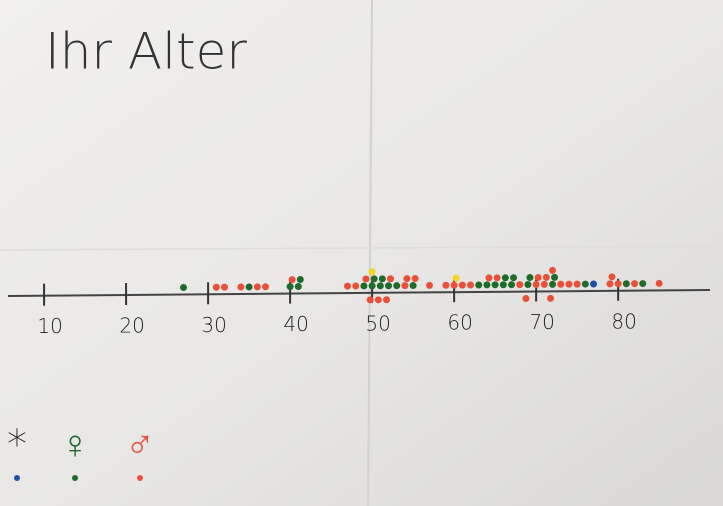  Describe the element at coordinates (49, 326) in the screenshot. I see `x-tick-label: 10` at that location.